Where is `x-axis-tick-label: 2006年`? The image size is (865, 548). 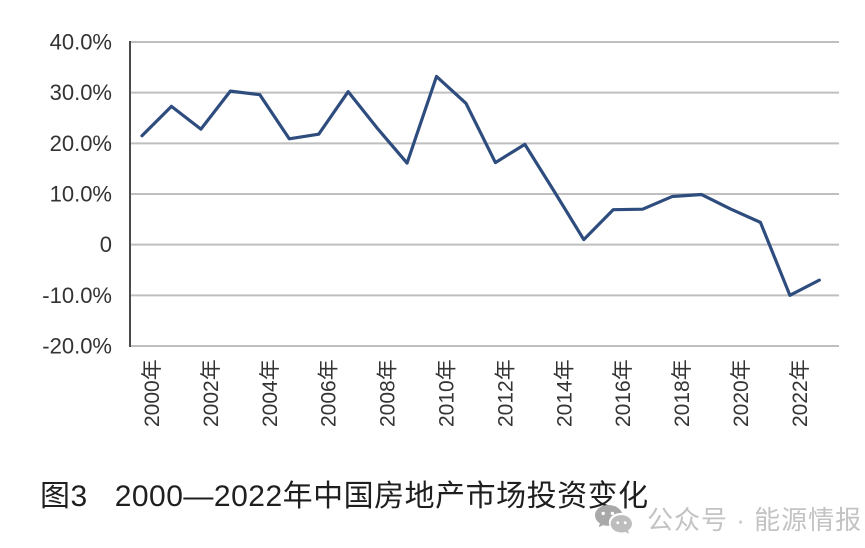
x-axis-tick-label: 2006年 is located at coordinates (329, 393).